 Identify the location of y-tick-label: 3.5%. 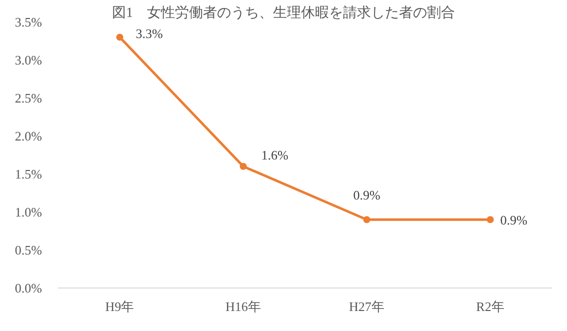
(28, 22).